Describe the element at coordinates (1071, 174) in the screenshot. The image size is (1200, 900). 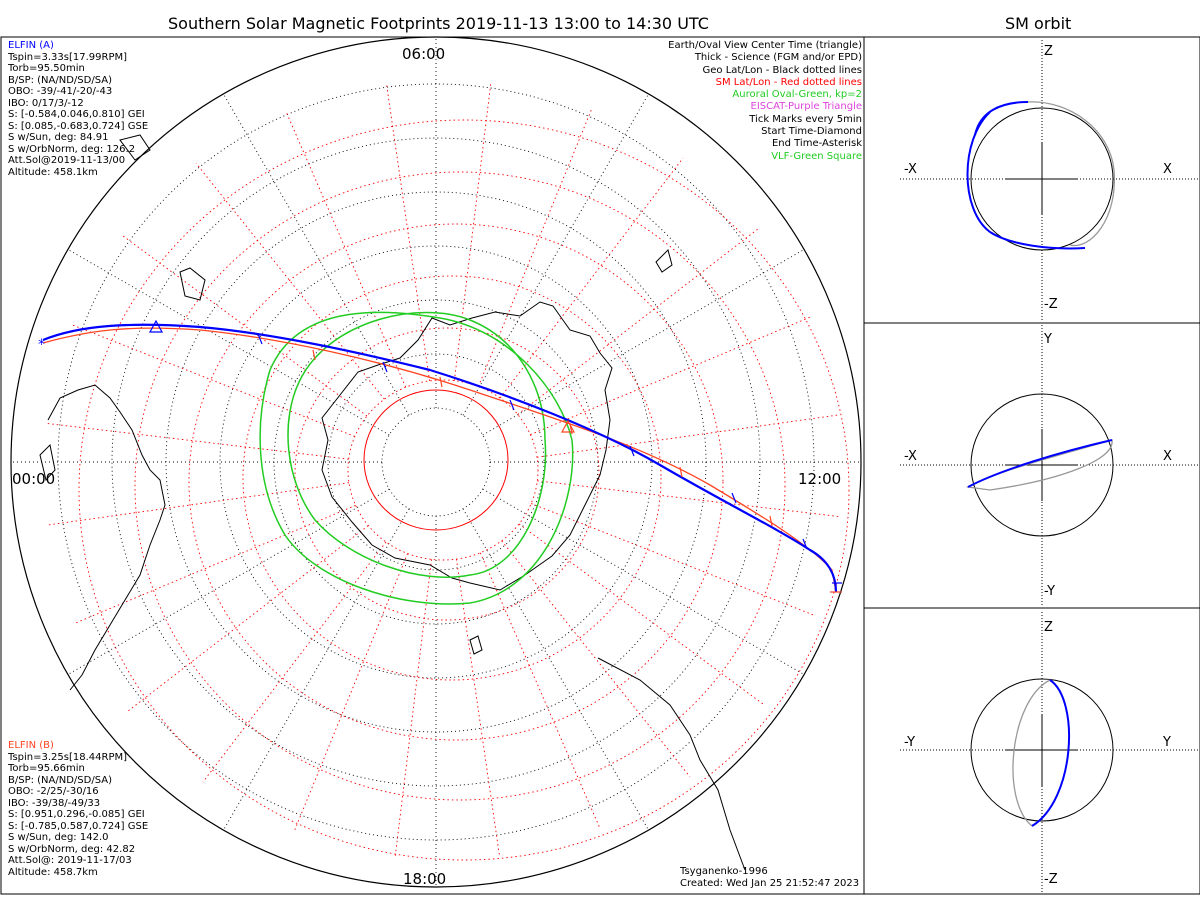
I see `orbit-b-xz` at that location.